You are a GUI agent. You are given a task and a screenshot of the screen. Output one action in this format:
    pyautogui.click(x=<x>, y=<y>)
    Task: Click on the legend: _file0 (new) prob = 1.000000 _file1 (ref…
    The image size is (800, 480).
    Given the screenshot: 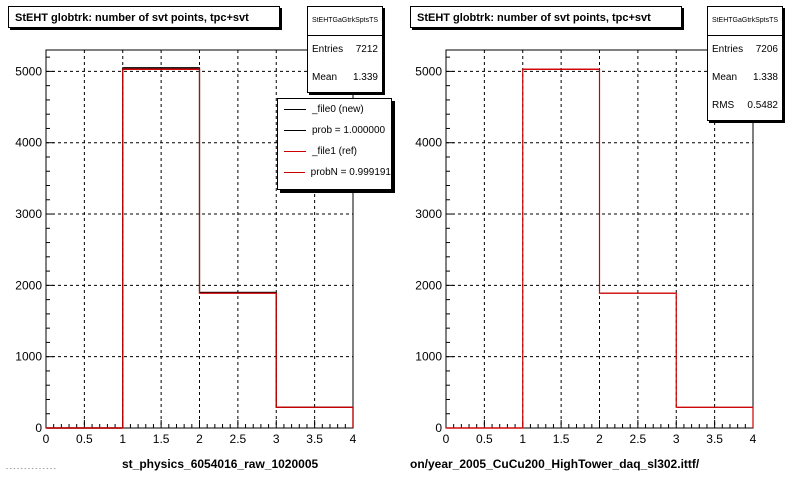 What is the action you would take?
    pyautogui.click(x=334, y=144)
    